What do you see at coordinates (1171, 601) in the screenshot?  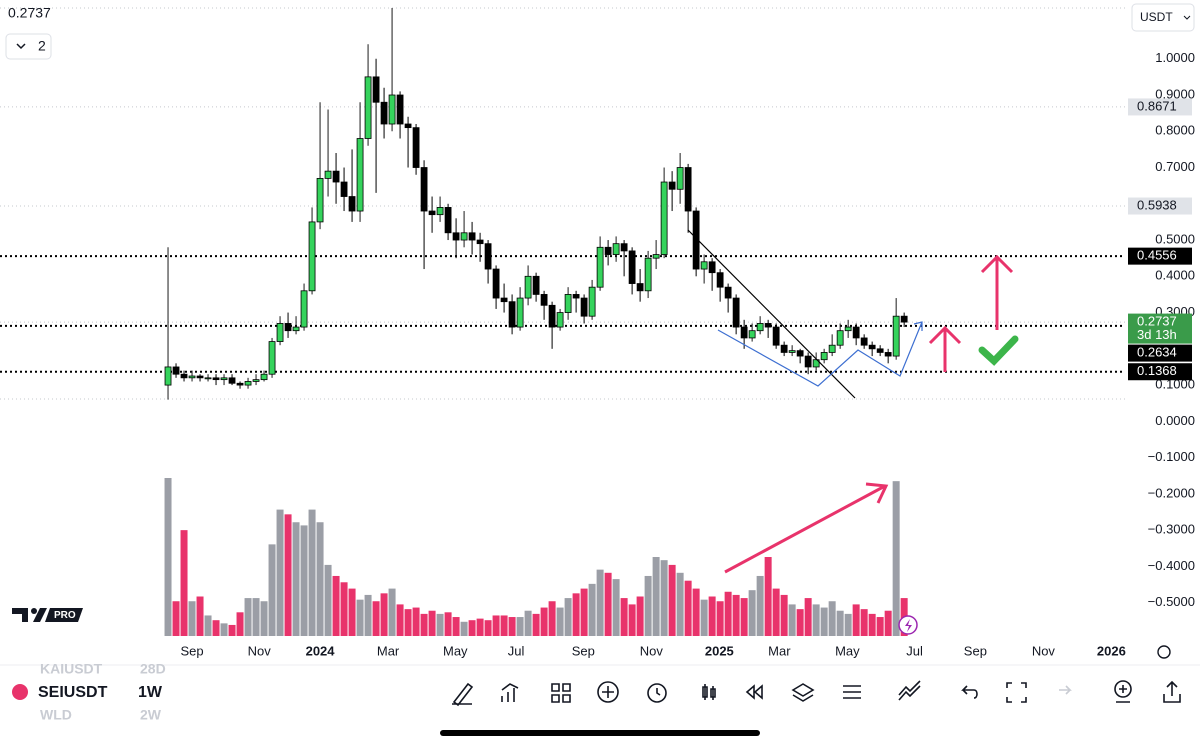 I see `y-tick-label: −0.5000` at bounding box center [1171, 601].